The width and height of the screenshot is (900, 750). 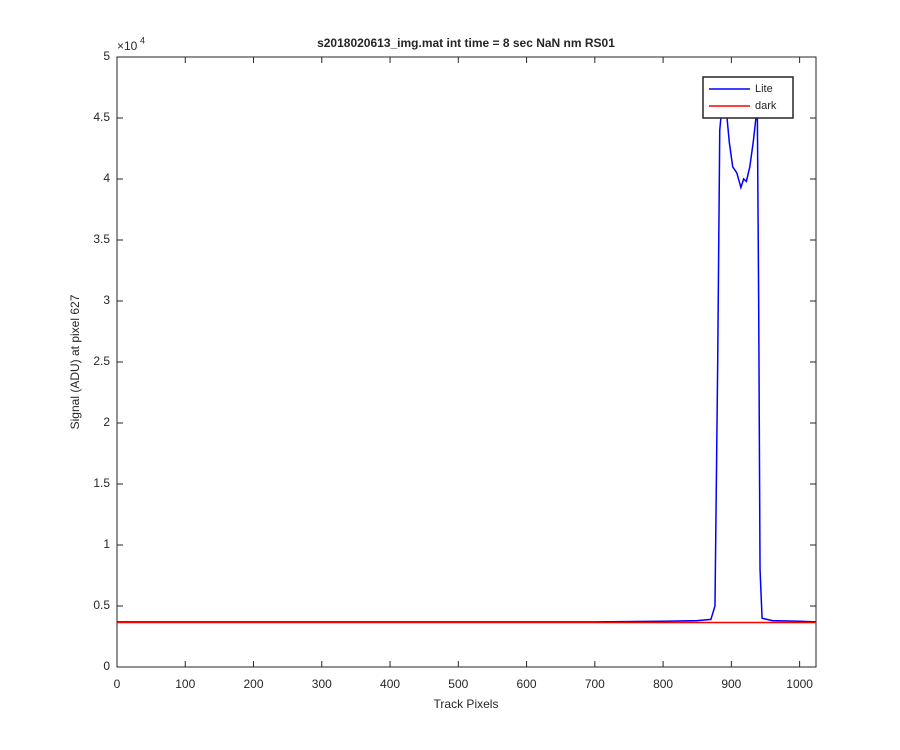 What do you see at coordinates (101, 117) in the screenshot?
I see `y-tick-label: 4.5` at bounding box center [101, 117].